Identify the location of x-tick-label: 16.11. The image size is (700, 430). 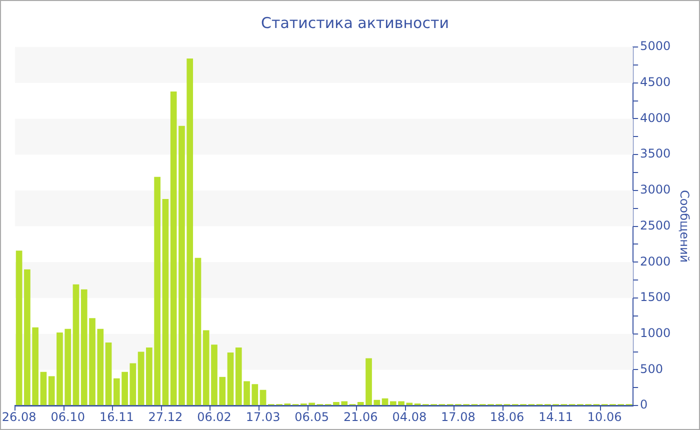
(116, 417).